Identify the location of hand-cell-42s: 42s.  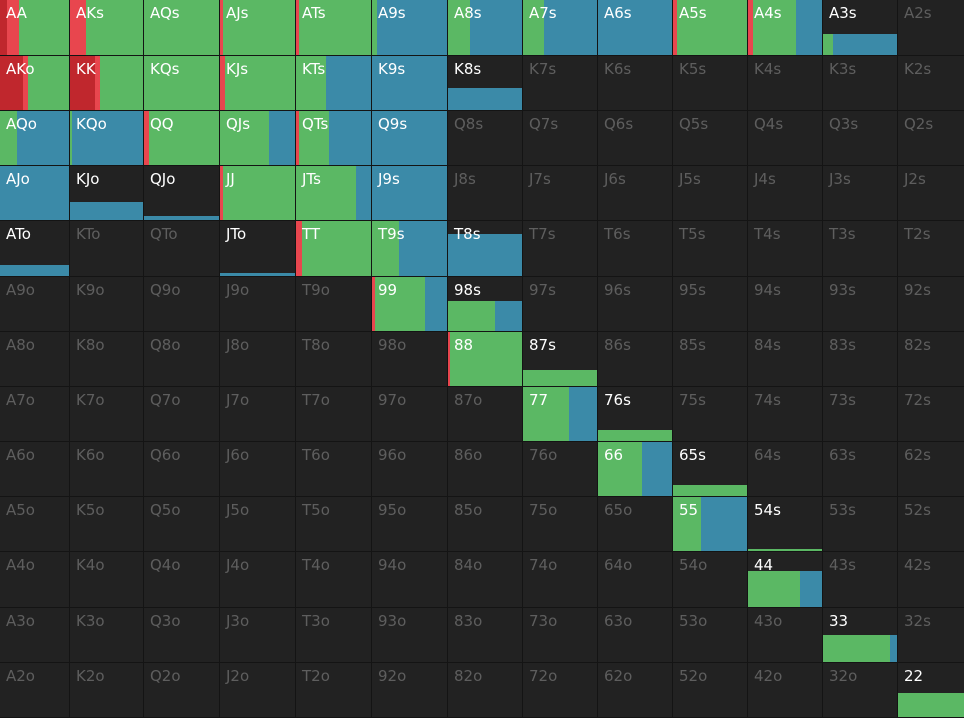
(931, 580).